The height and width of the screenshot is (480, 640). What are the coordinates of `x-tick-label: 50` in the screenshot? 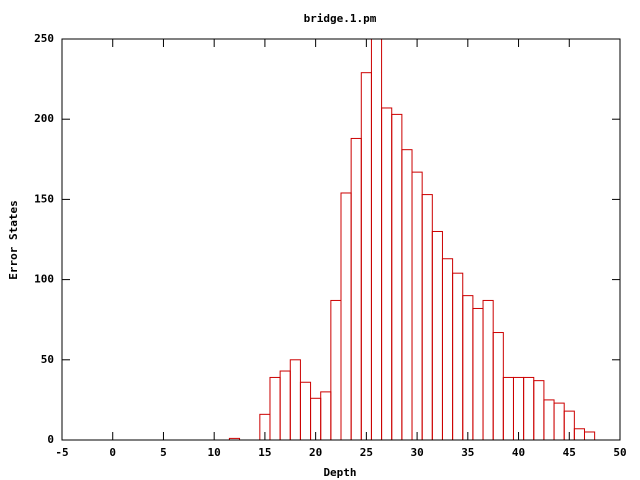 It's located at (619, 452).